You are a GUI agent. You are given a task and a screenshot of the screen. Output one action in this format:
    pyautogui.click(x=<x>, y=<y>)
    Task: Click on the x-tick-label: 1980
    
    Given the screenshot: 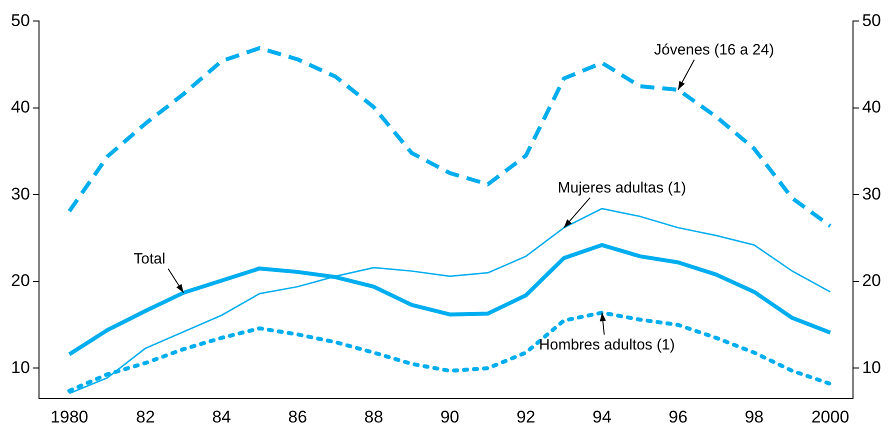 What is the action you would take?
    pyautogui.click(x=69, y=416)
    